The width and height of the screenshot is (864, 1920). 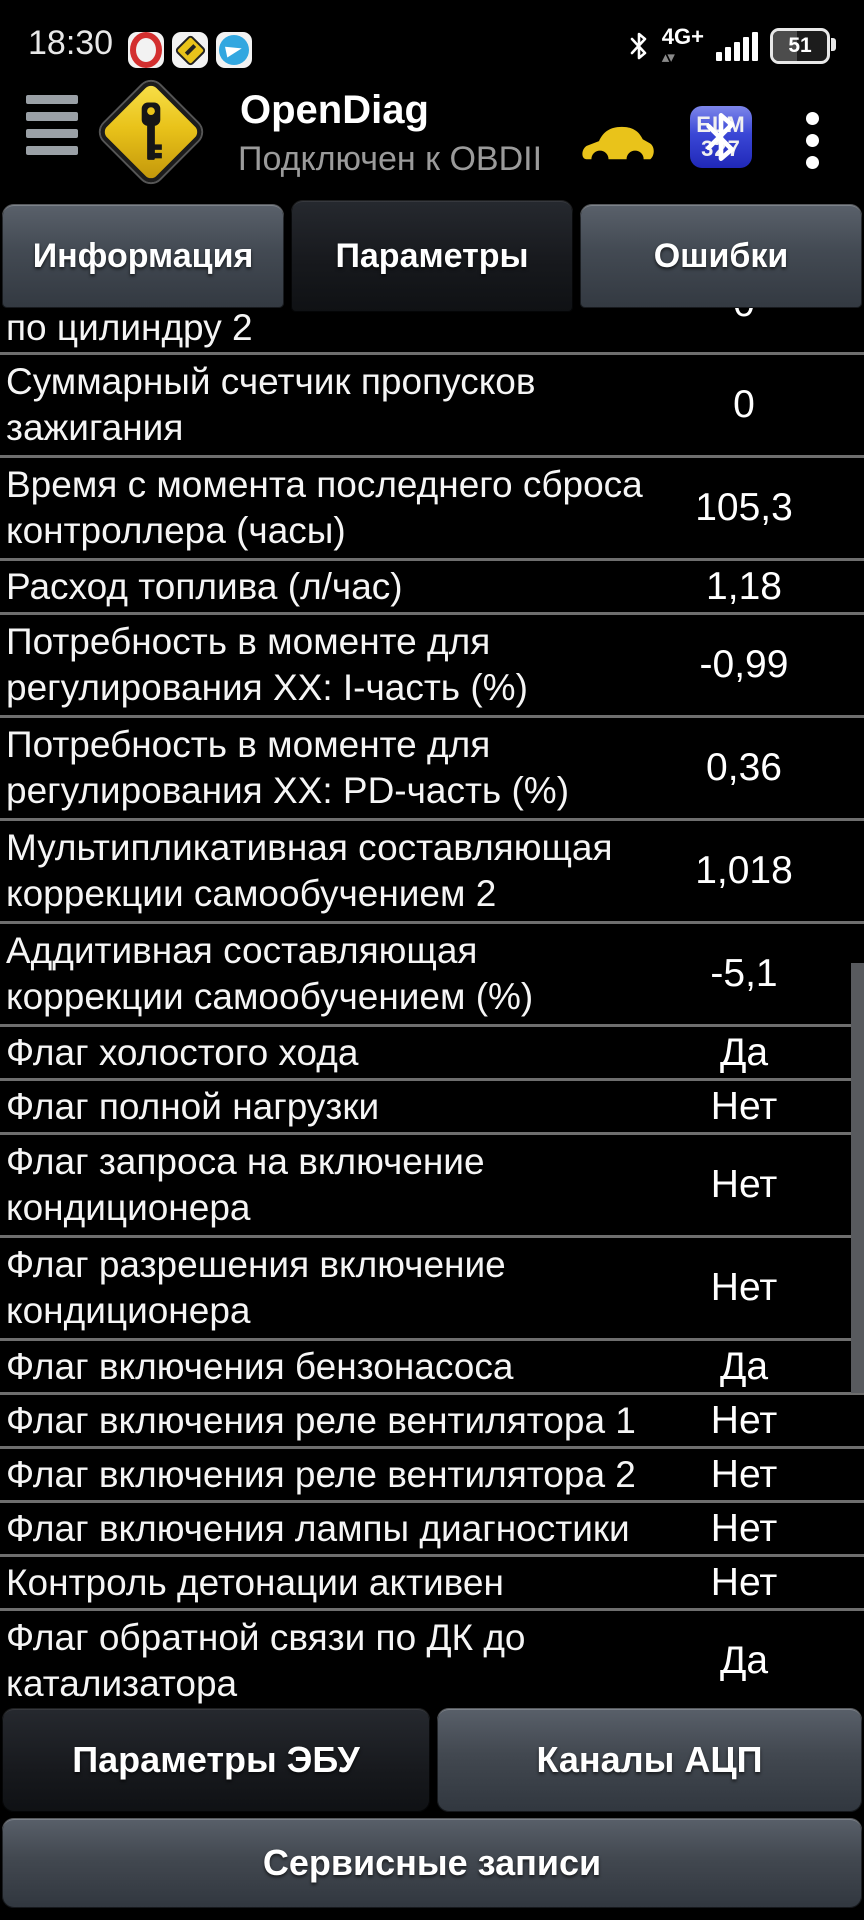 I want to click on table-row: Флаг включения реле вентилятора 2 Нет, so click(x=432, y=1476).